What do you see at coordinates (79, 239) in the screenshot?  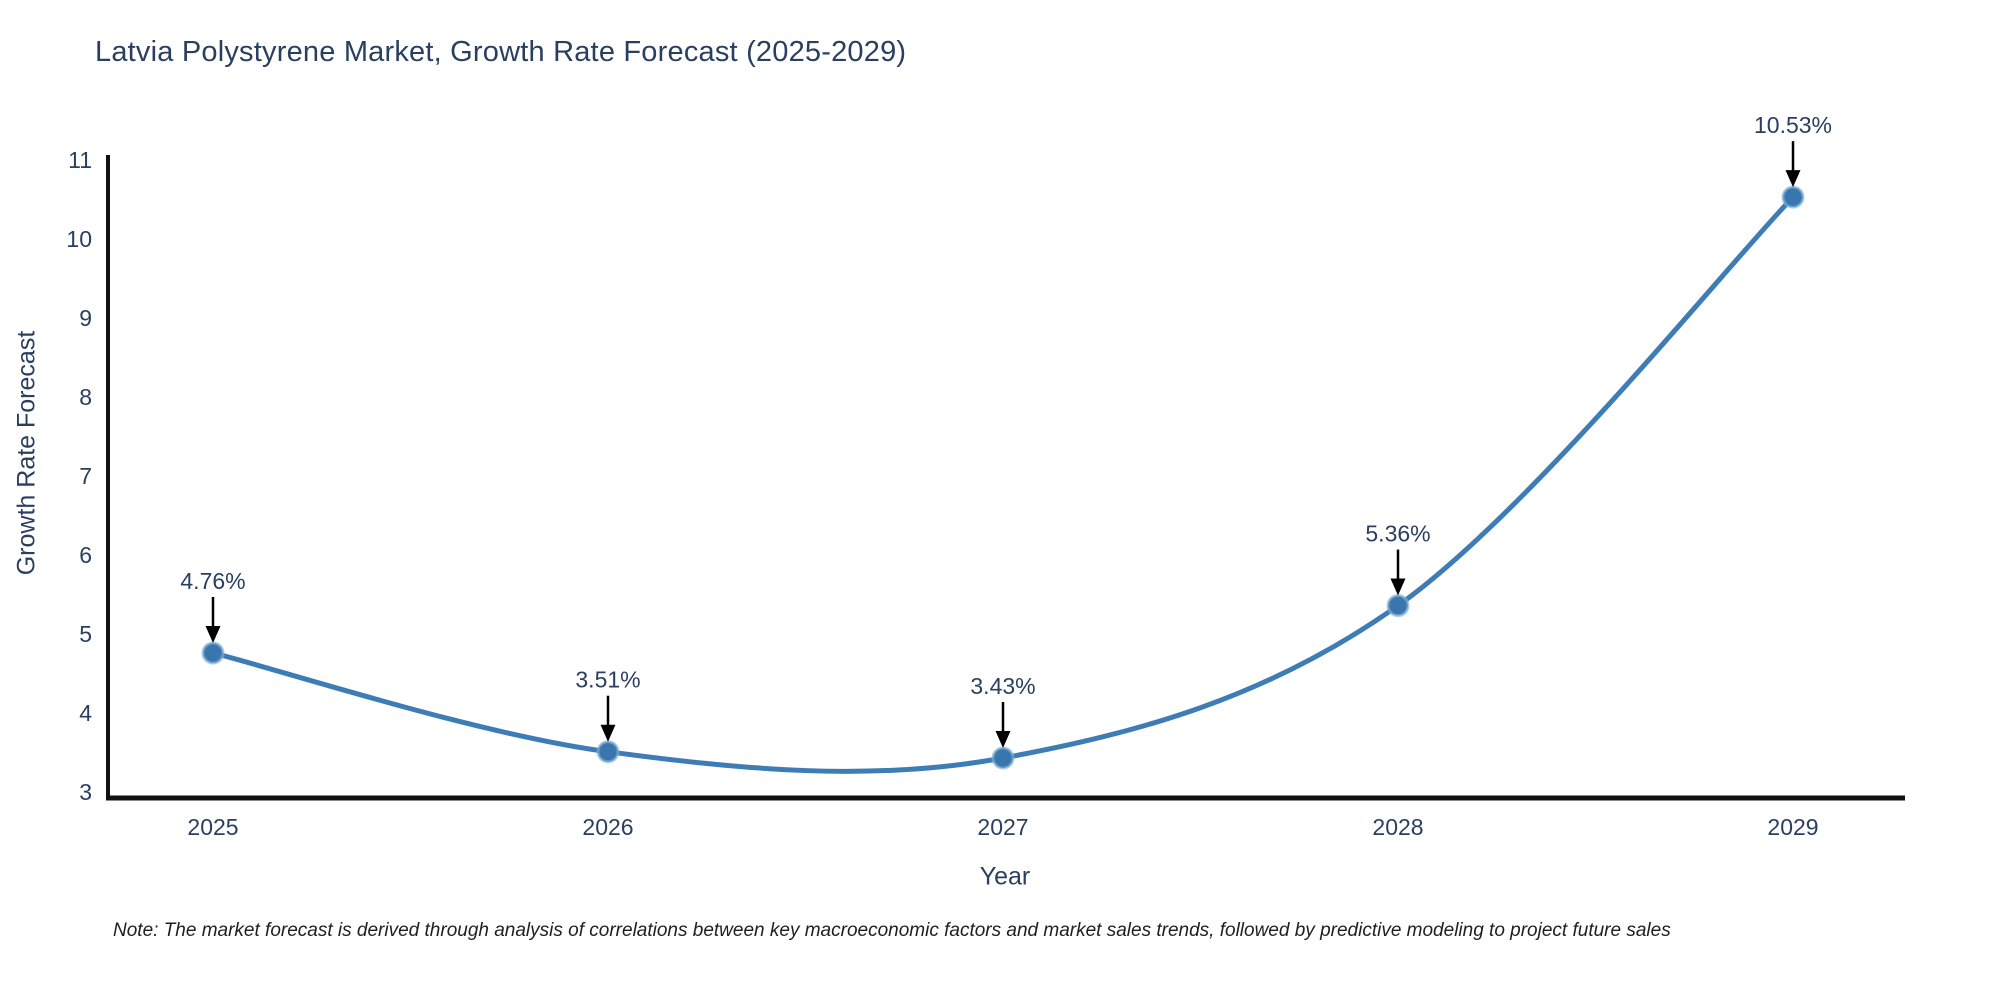 I see `y-tick-label: 10` at bounding box center [79, 239].